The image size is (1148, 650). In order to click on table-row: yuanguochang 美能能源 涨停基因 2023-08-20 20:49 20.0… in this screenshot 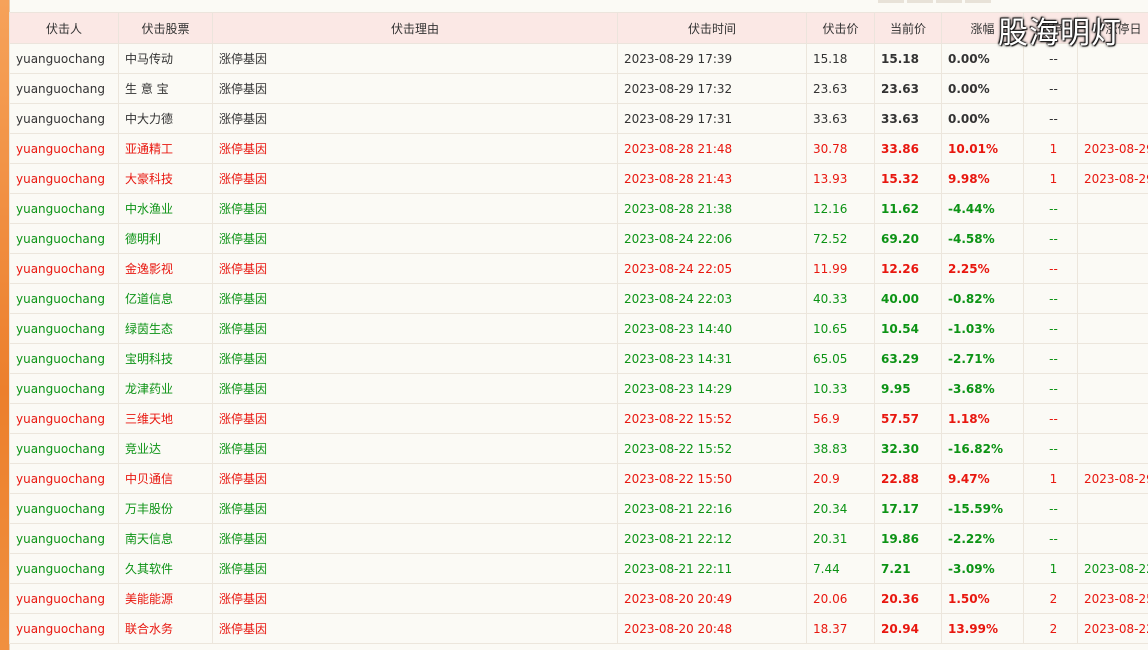, I will do `click(578, 598)`.